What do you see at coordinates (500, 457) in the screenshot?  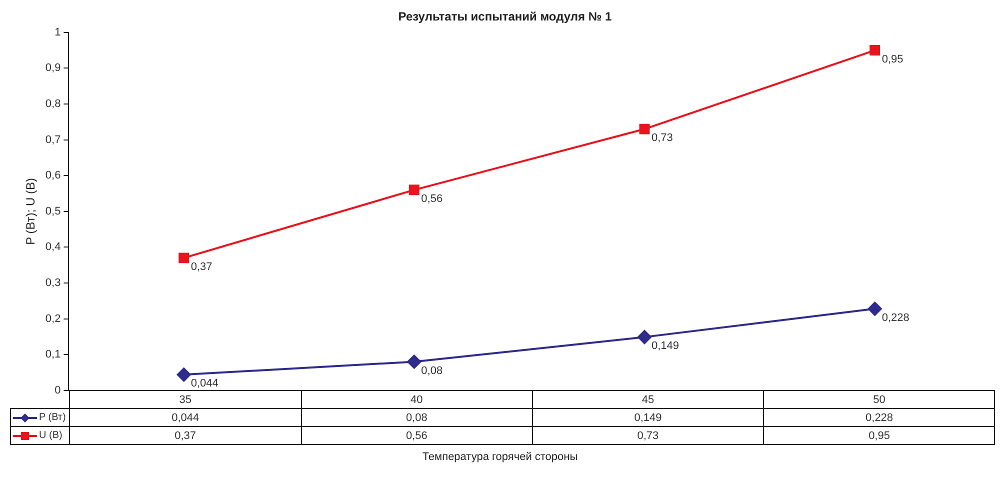 I see `x-axis-title: Температура горячей стороны` at bounding box center [500, 457].